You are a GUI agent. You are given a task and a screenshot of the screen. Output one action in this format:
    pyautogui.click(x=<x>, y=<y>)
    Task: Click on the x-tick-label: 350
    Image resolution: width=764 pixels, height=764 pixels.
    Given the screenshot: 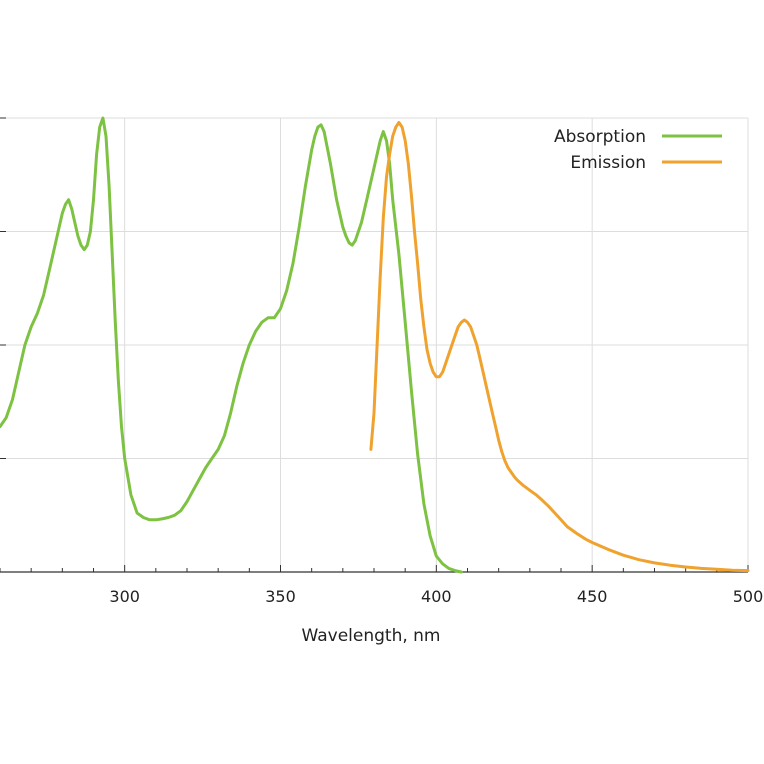 What is the action you would take?
    pyautogui.click(x=280, y=596)
    